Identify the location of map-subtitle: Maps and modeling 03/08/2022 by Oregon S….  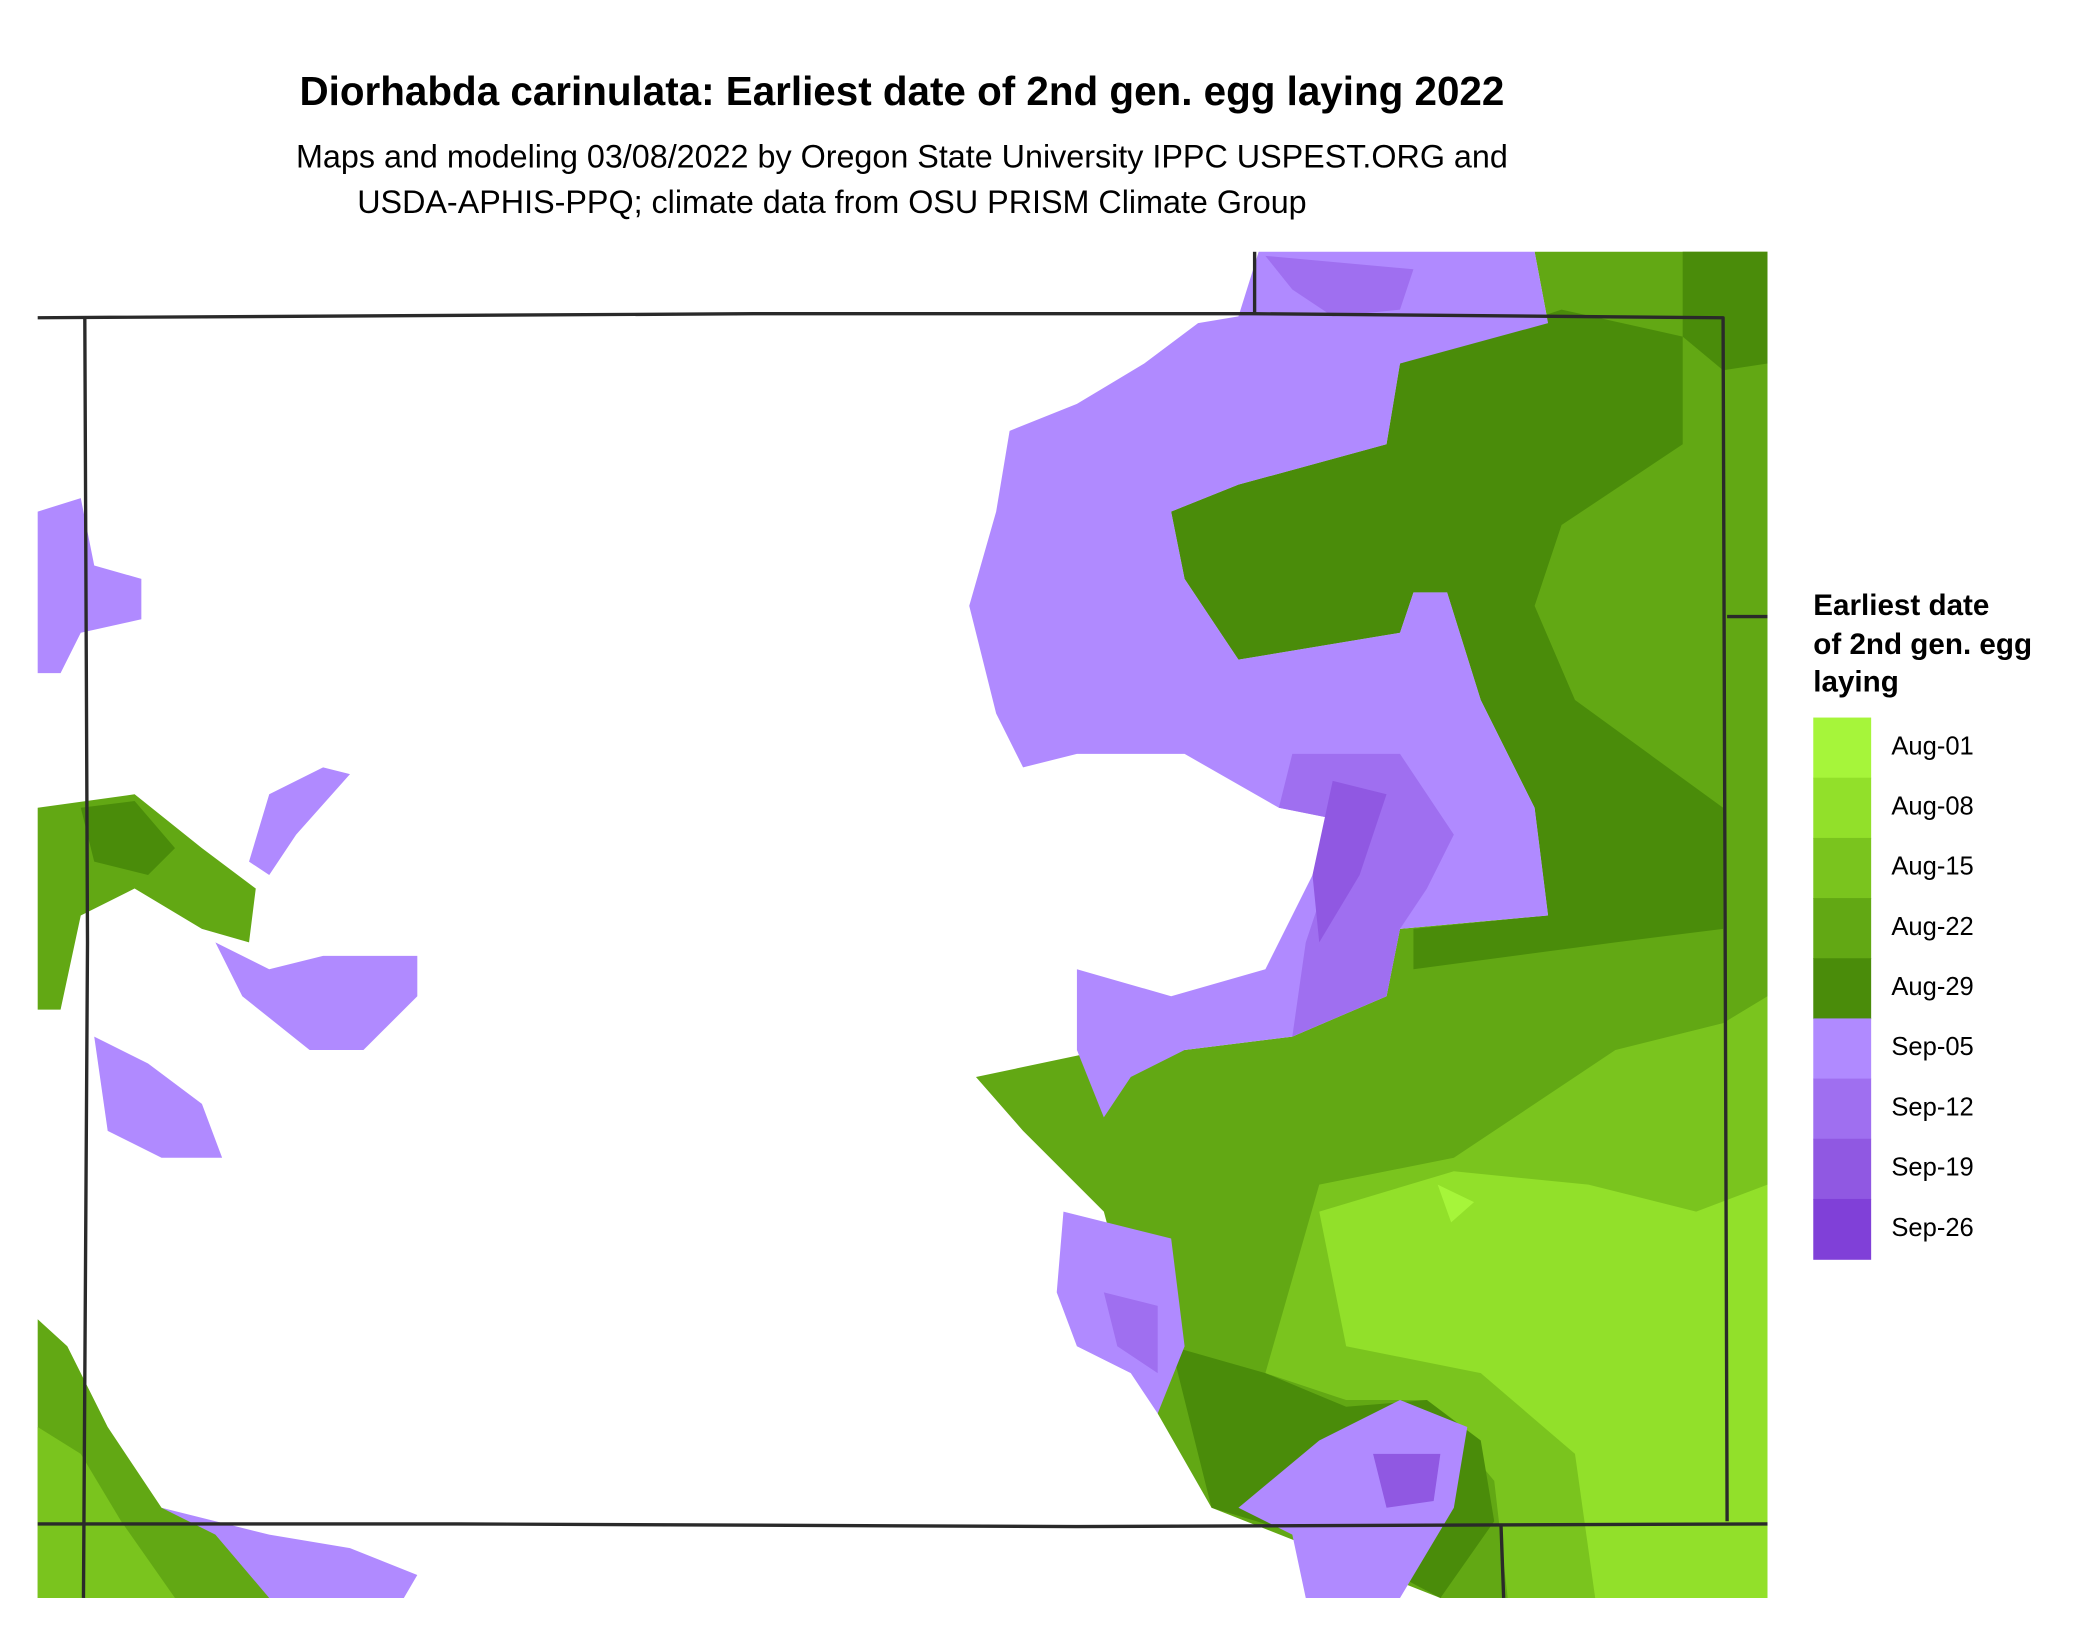
(902, 156).